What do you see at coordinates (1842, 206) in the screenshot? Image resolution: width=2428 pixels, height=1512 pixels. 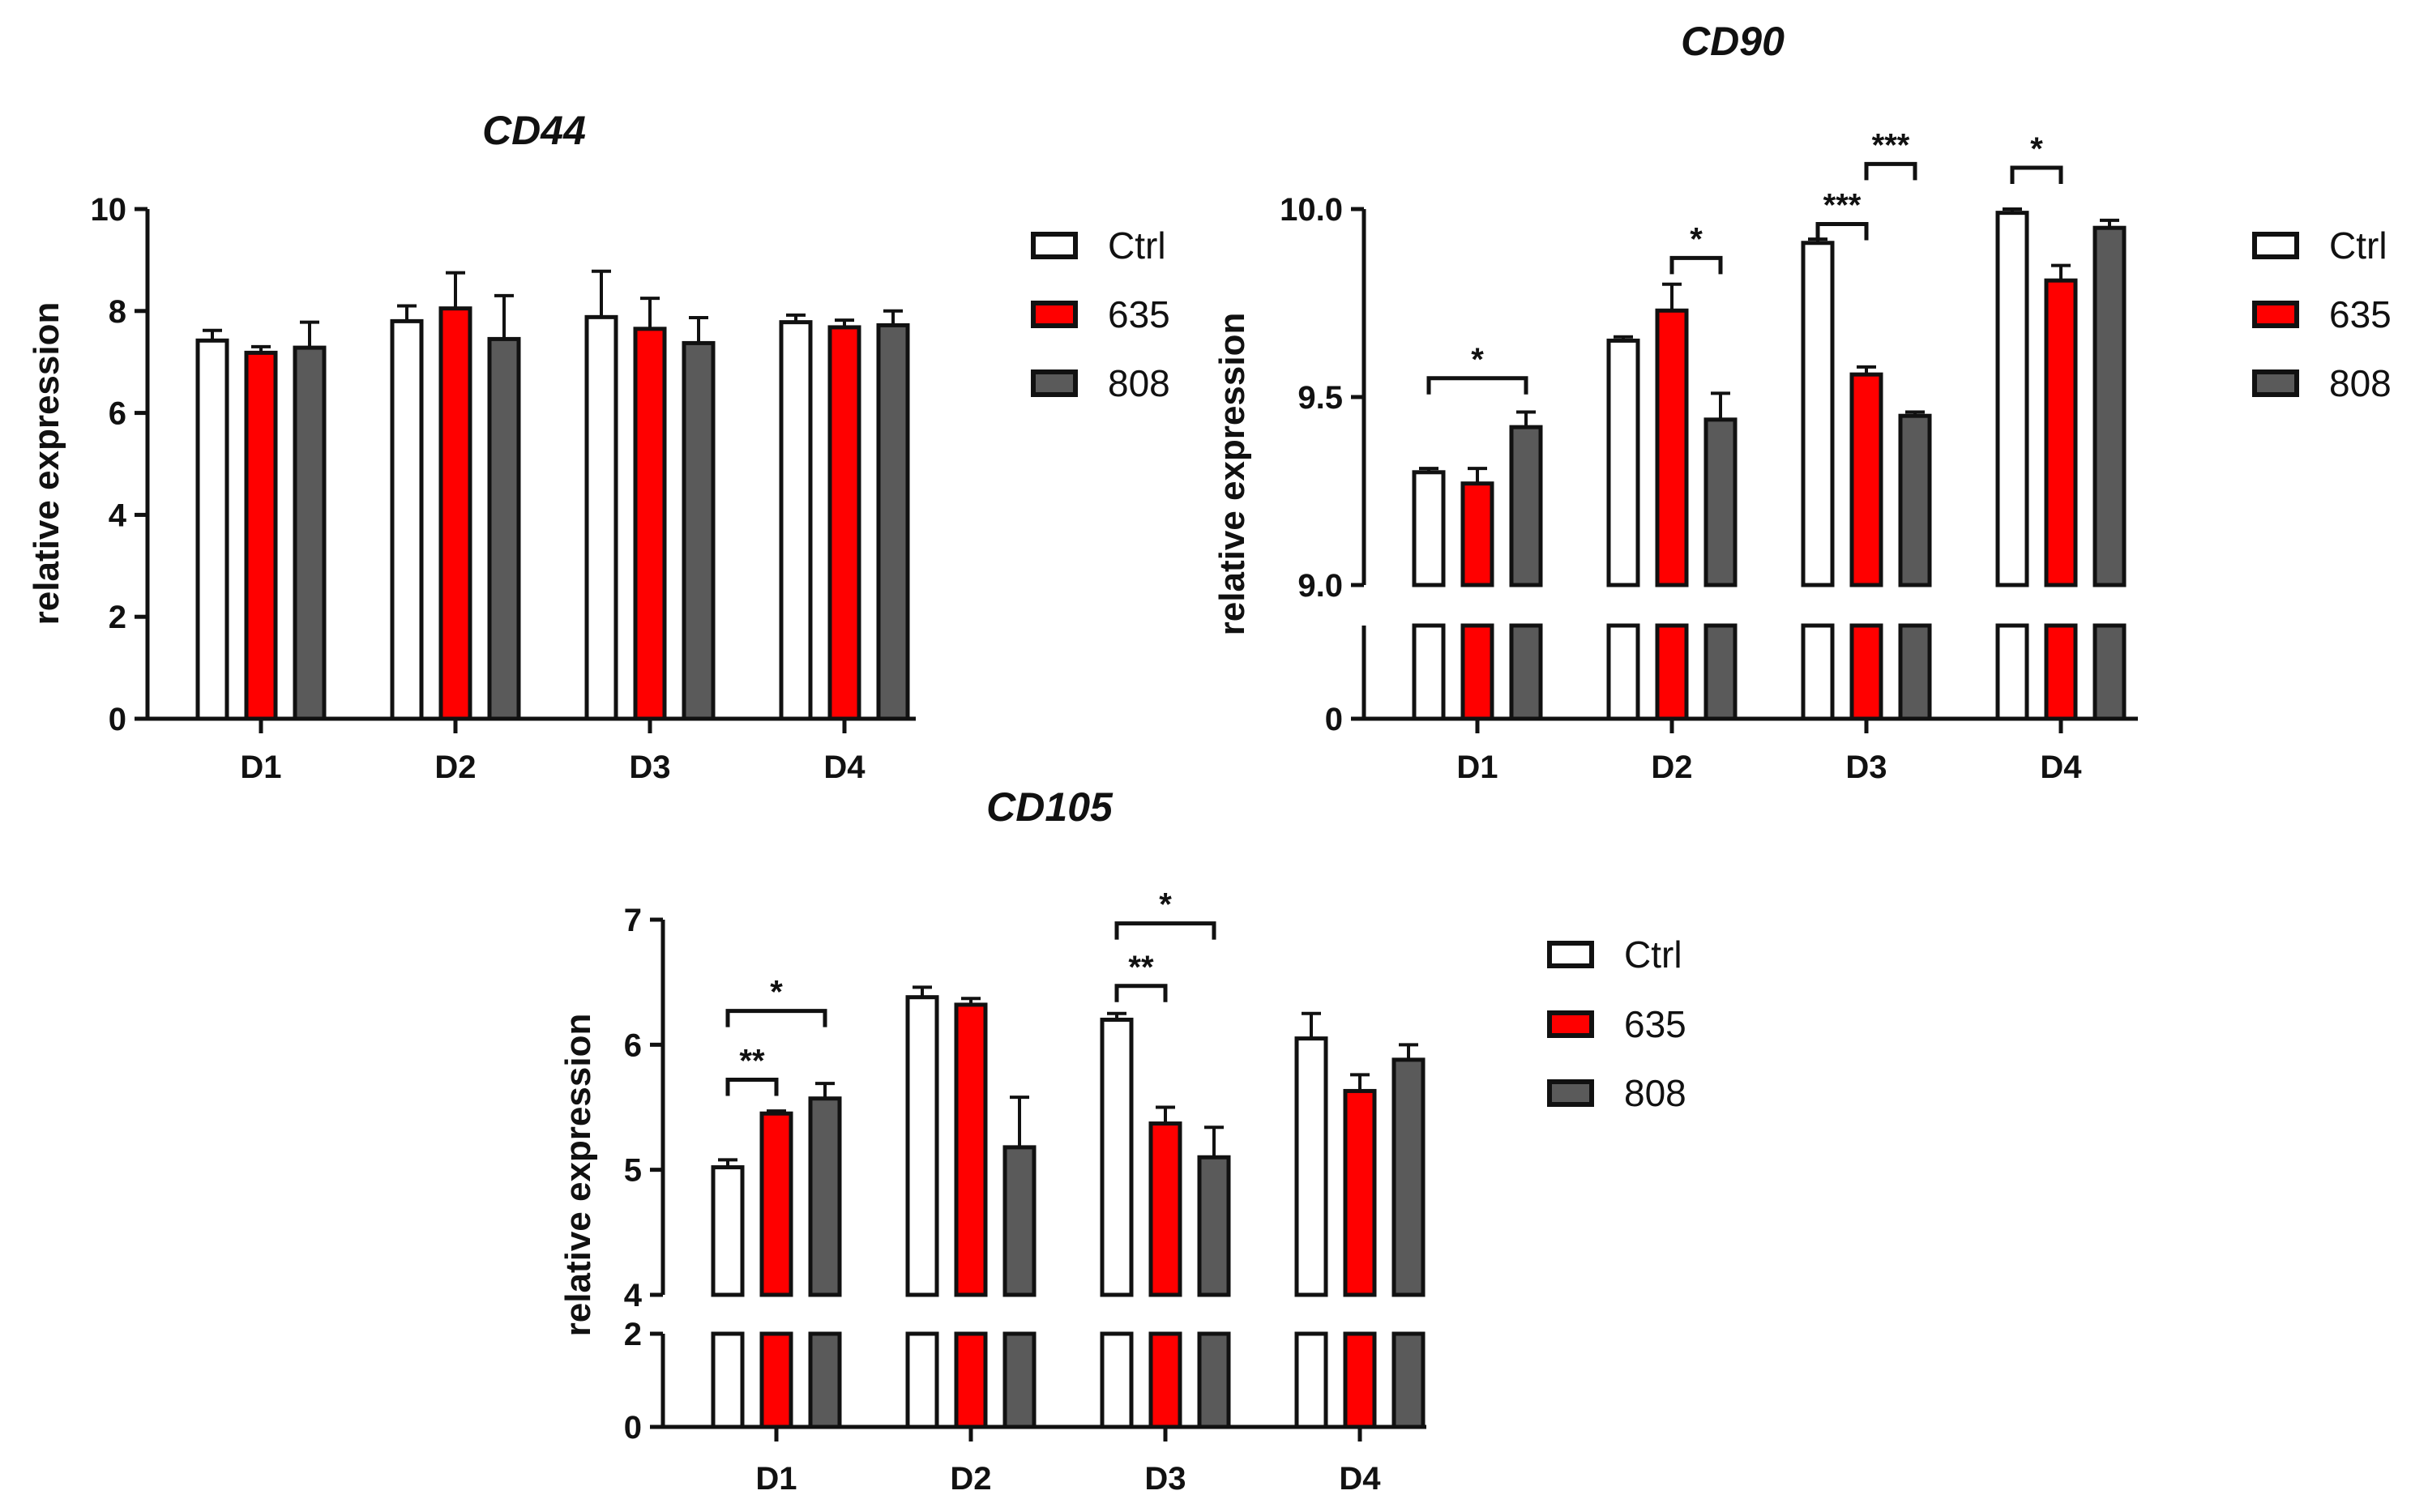 I see `significance-label: ***` at bounding box center [1842, 206].